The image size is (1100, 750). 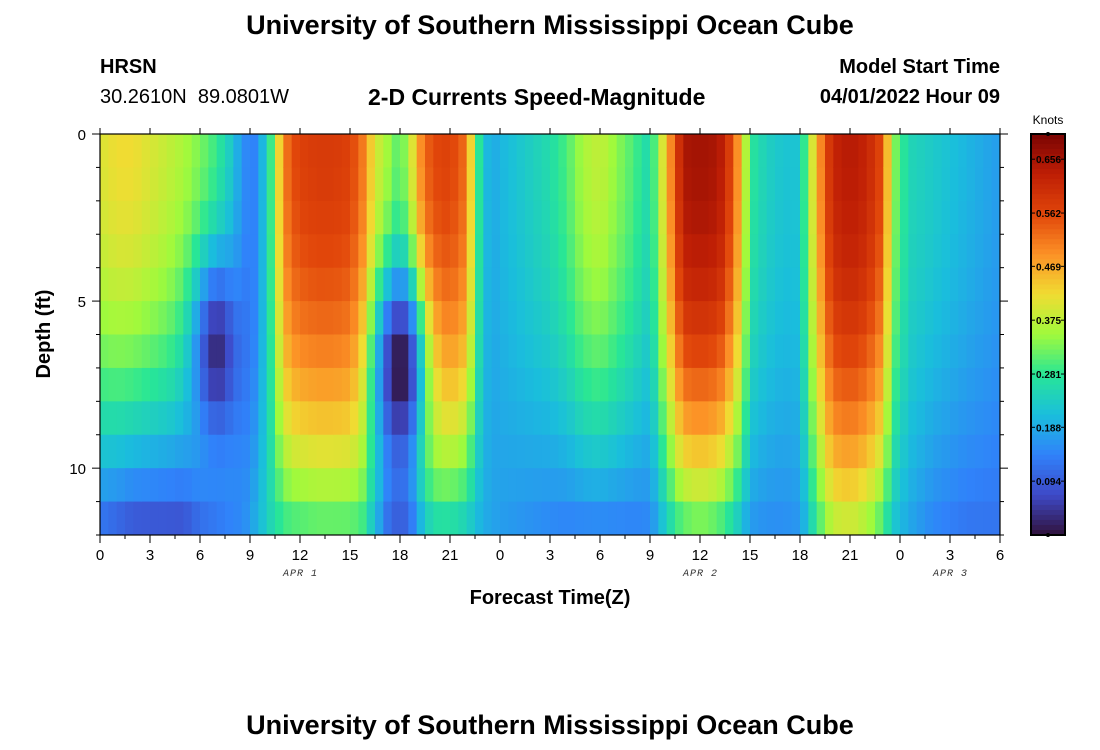 I want to click on colorbar-bottom-marker, so click(x=1048, y=535).